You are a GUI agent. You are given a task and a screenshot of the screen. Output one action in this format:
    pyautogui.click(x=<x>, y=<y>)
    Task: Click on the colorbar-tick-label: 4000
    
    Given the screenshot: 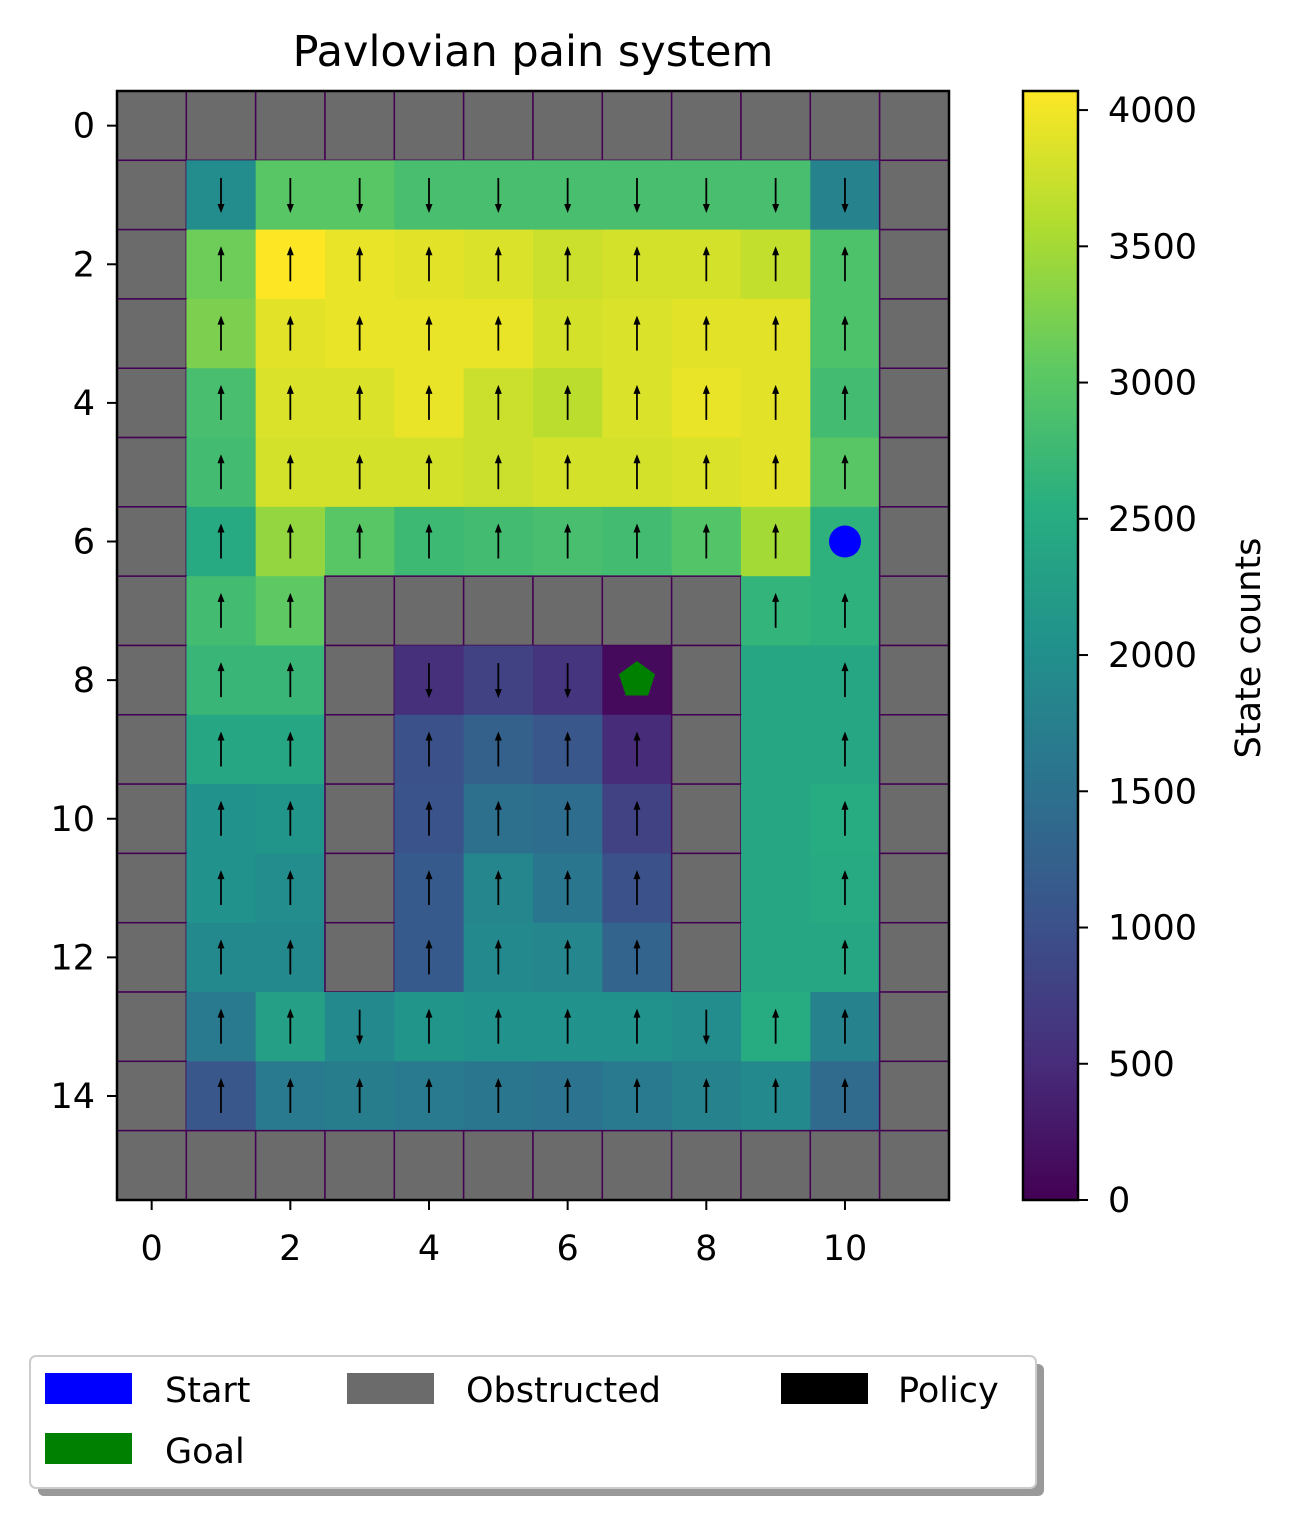 What is the action you would take?
    pyautogui.click(x=1152, y=111)
    